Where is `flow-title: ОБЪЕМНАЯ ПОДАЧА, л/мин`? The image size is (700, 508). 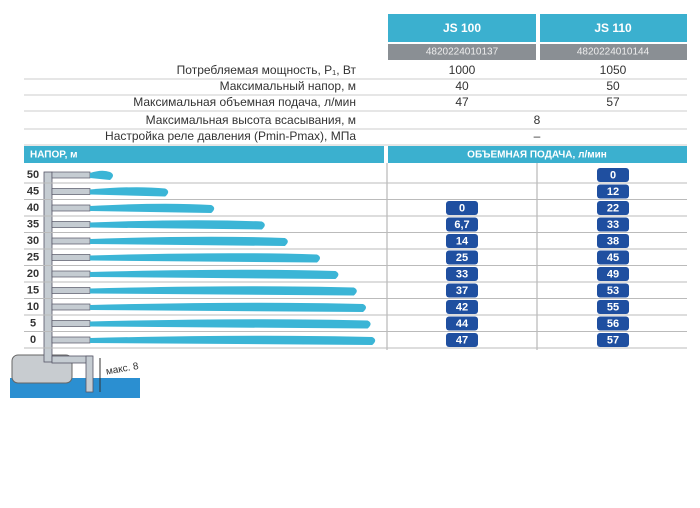
flow-title: ОБЪЕМНАЯ ПОДАЧА, л/мин is located at coordinates (537, 155).